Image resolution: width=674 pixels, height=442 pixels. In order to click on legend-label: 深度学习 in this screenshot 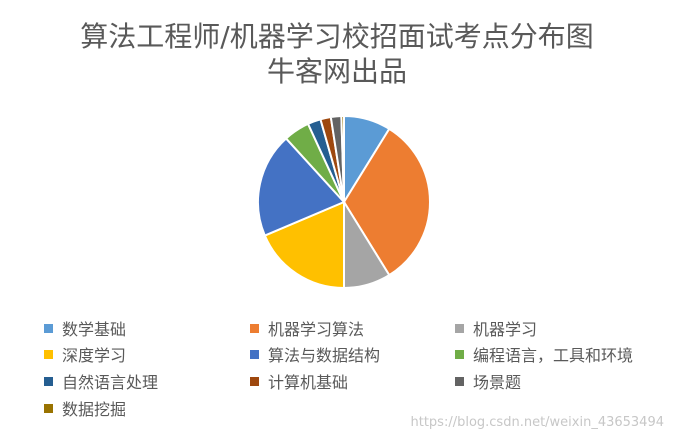, I will do `click(94, 355)`.